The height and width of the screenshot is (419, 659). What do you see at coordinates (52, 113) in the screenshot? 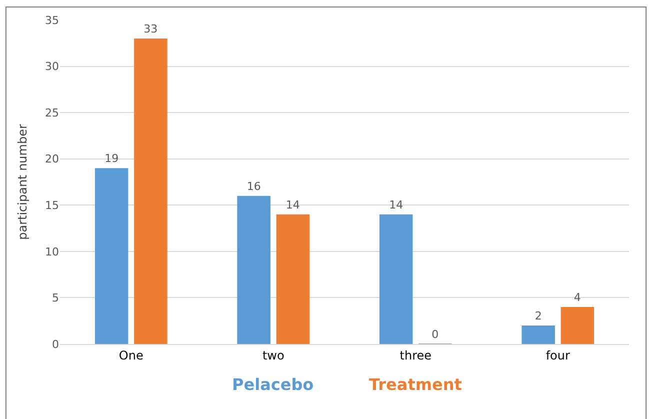
I see `y-tick-label: 25` at bounding box center [52, 113].